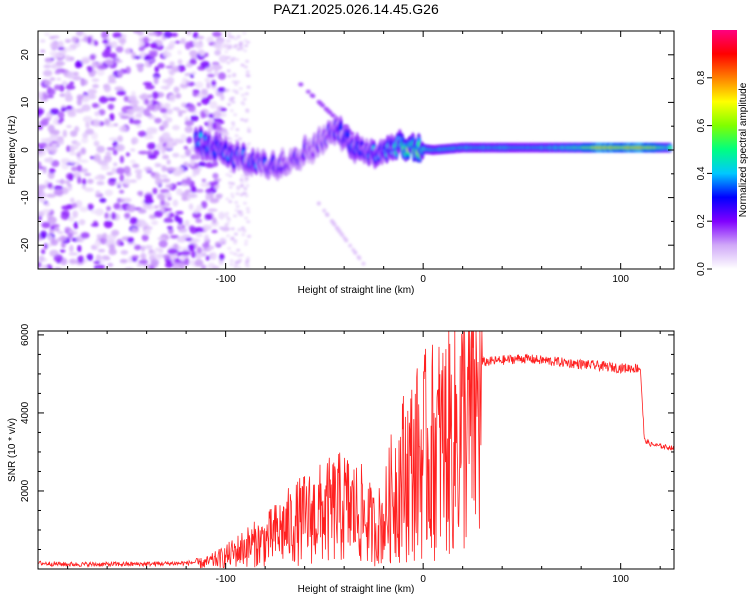 The height and width of the screenshot is (600, 750). Describe the element at coordinates (25, 197) in the screenshot. I see `y-tick-label: -10` at that location.